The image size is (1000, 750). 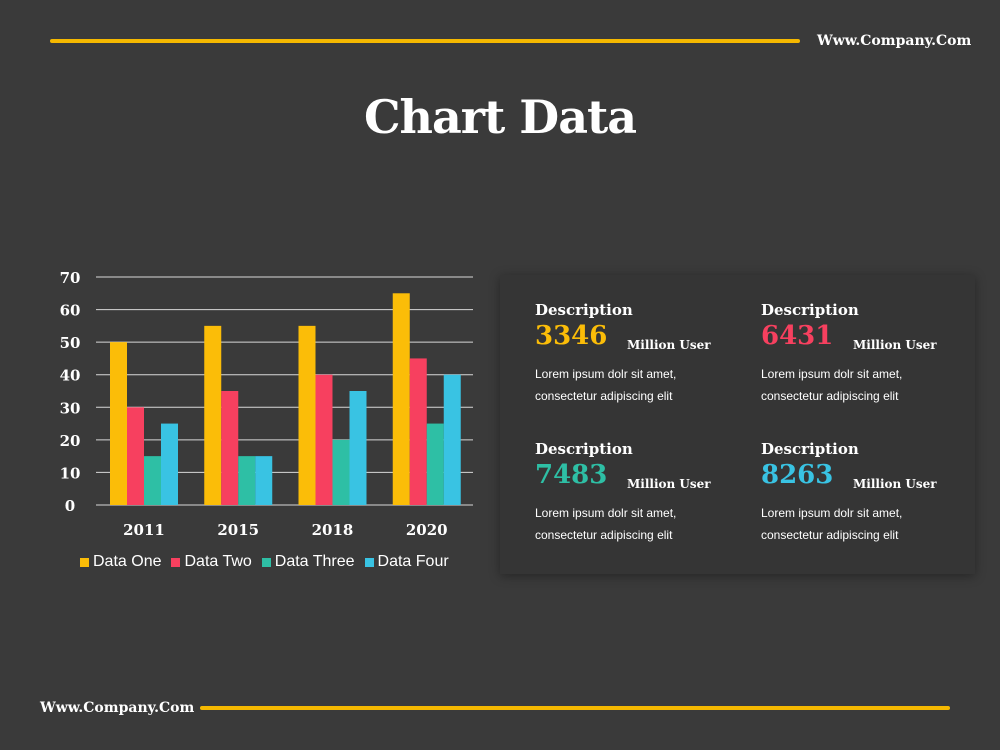 What do you see at coordinates (70, 473) in the screenshot?
I see `y-tick-label: 10` at bounding box center [70, 473].